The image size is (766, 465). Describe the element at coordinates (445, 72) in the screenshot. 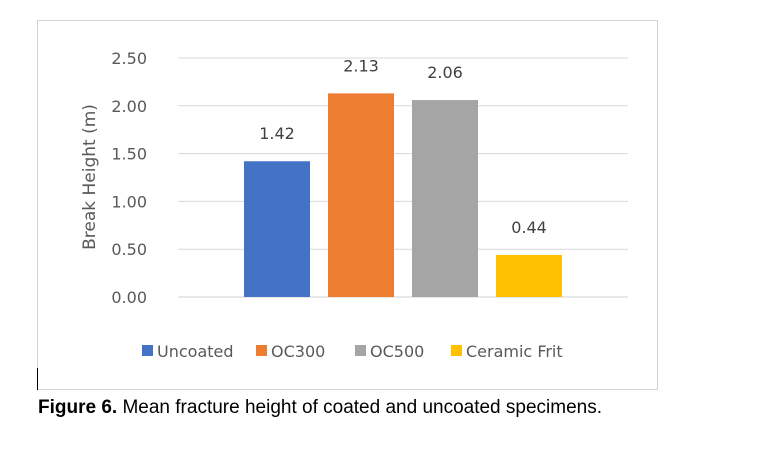

I see `data-label: 2.06` at that location.